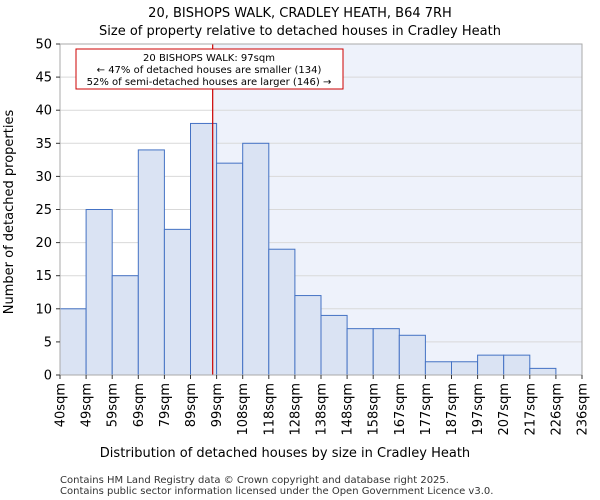 This screenshot has height=500, width=600. Describe the element at coordinates (438, 368) in the screenshot. I see `bar-177sqm` at that location.